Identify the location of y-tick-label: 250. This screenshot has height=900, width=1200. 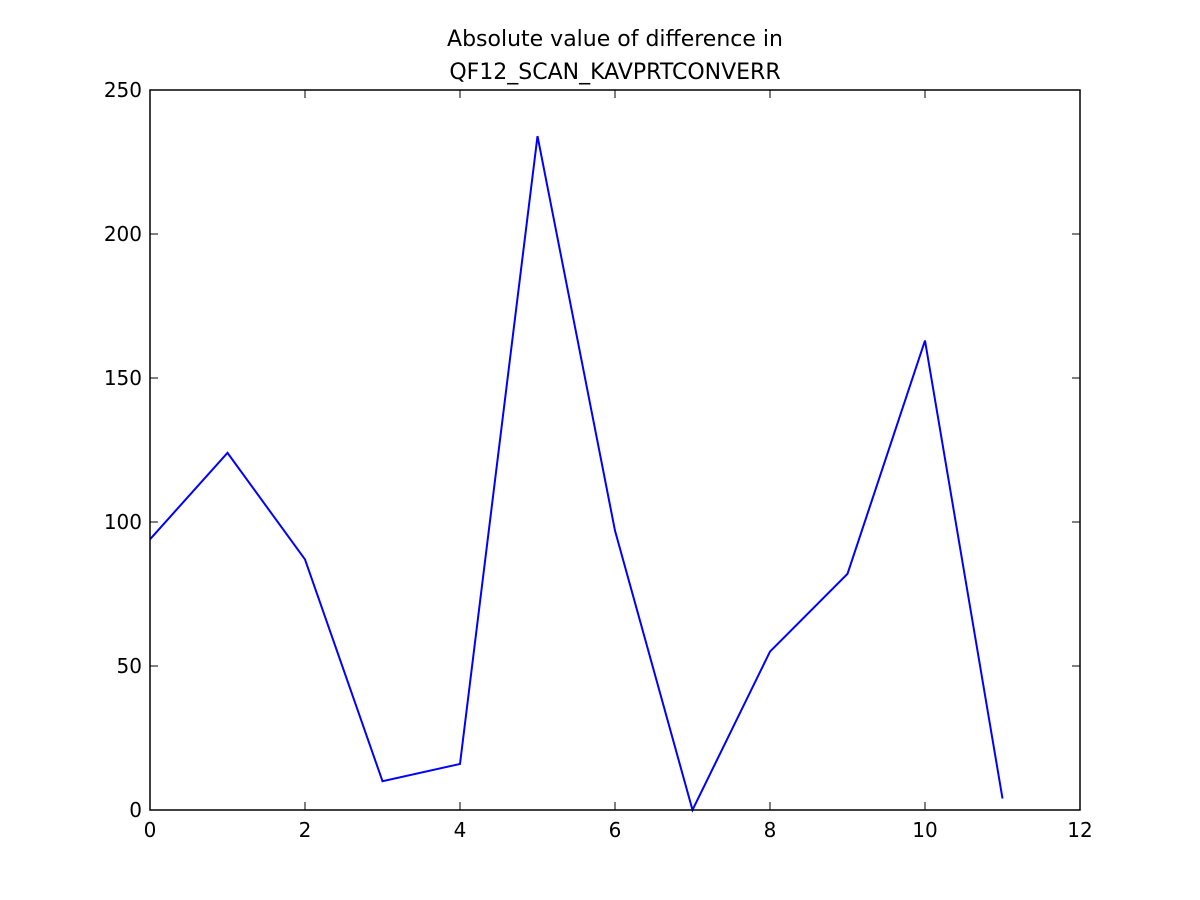
(123, 90).